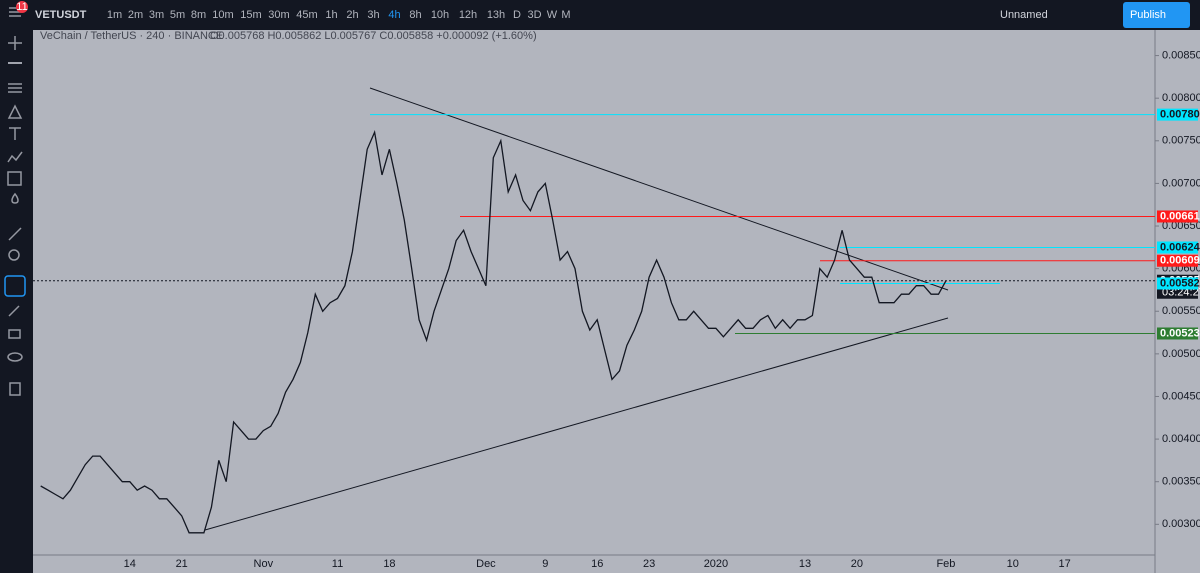 The height and width of the screenshot is (573, 1200). I want to click on interval-button: 30m, so click(278, 15).